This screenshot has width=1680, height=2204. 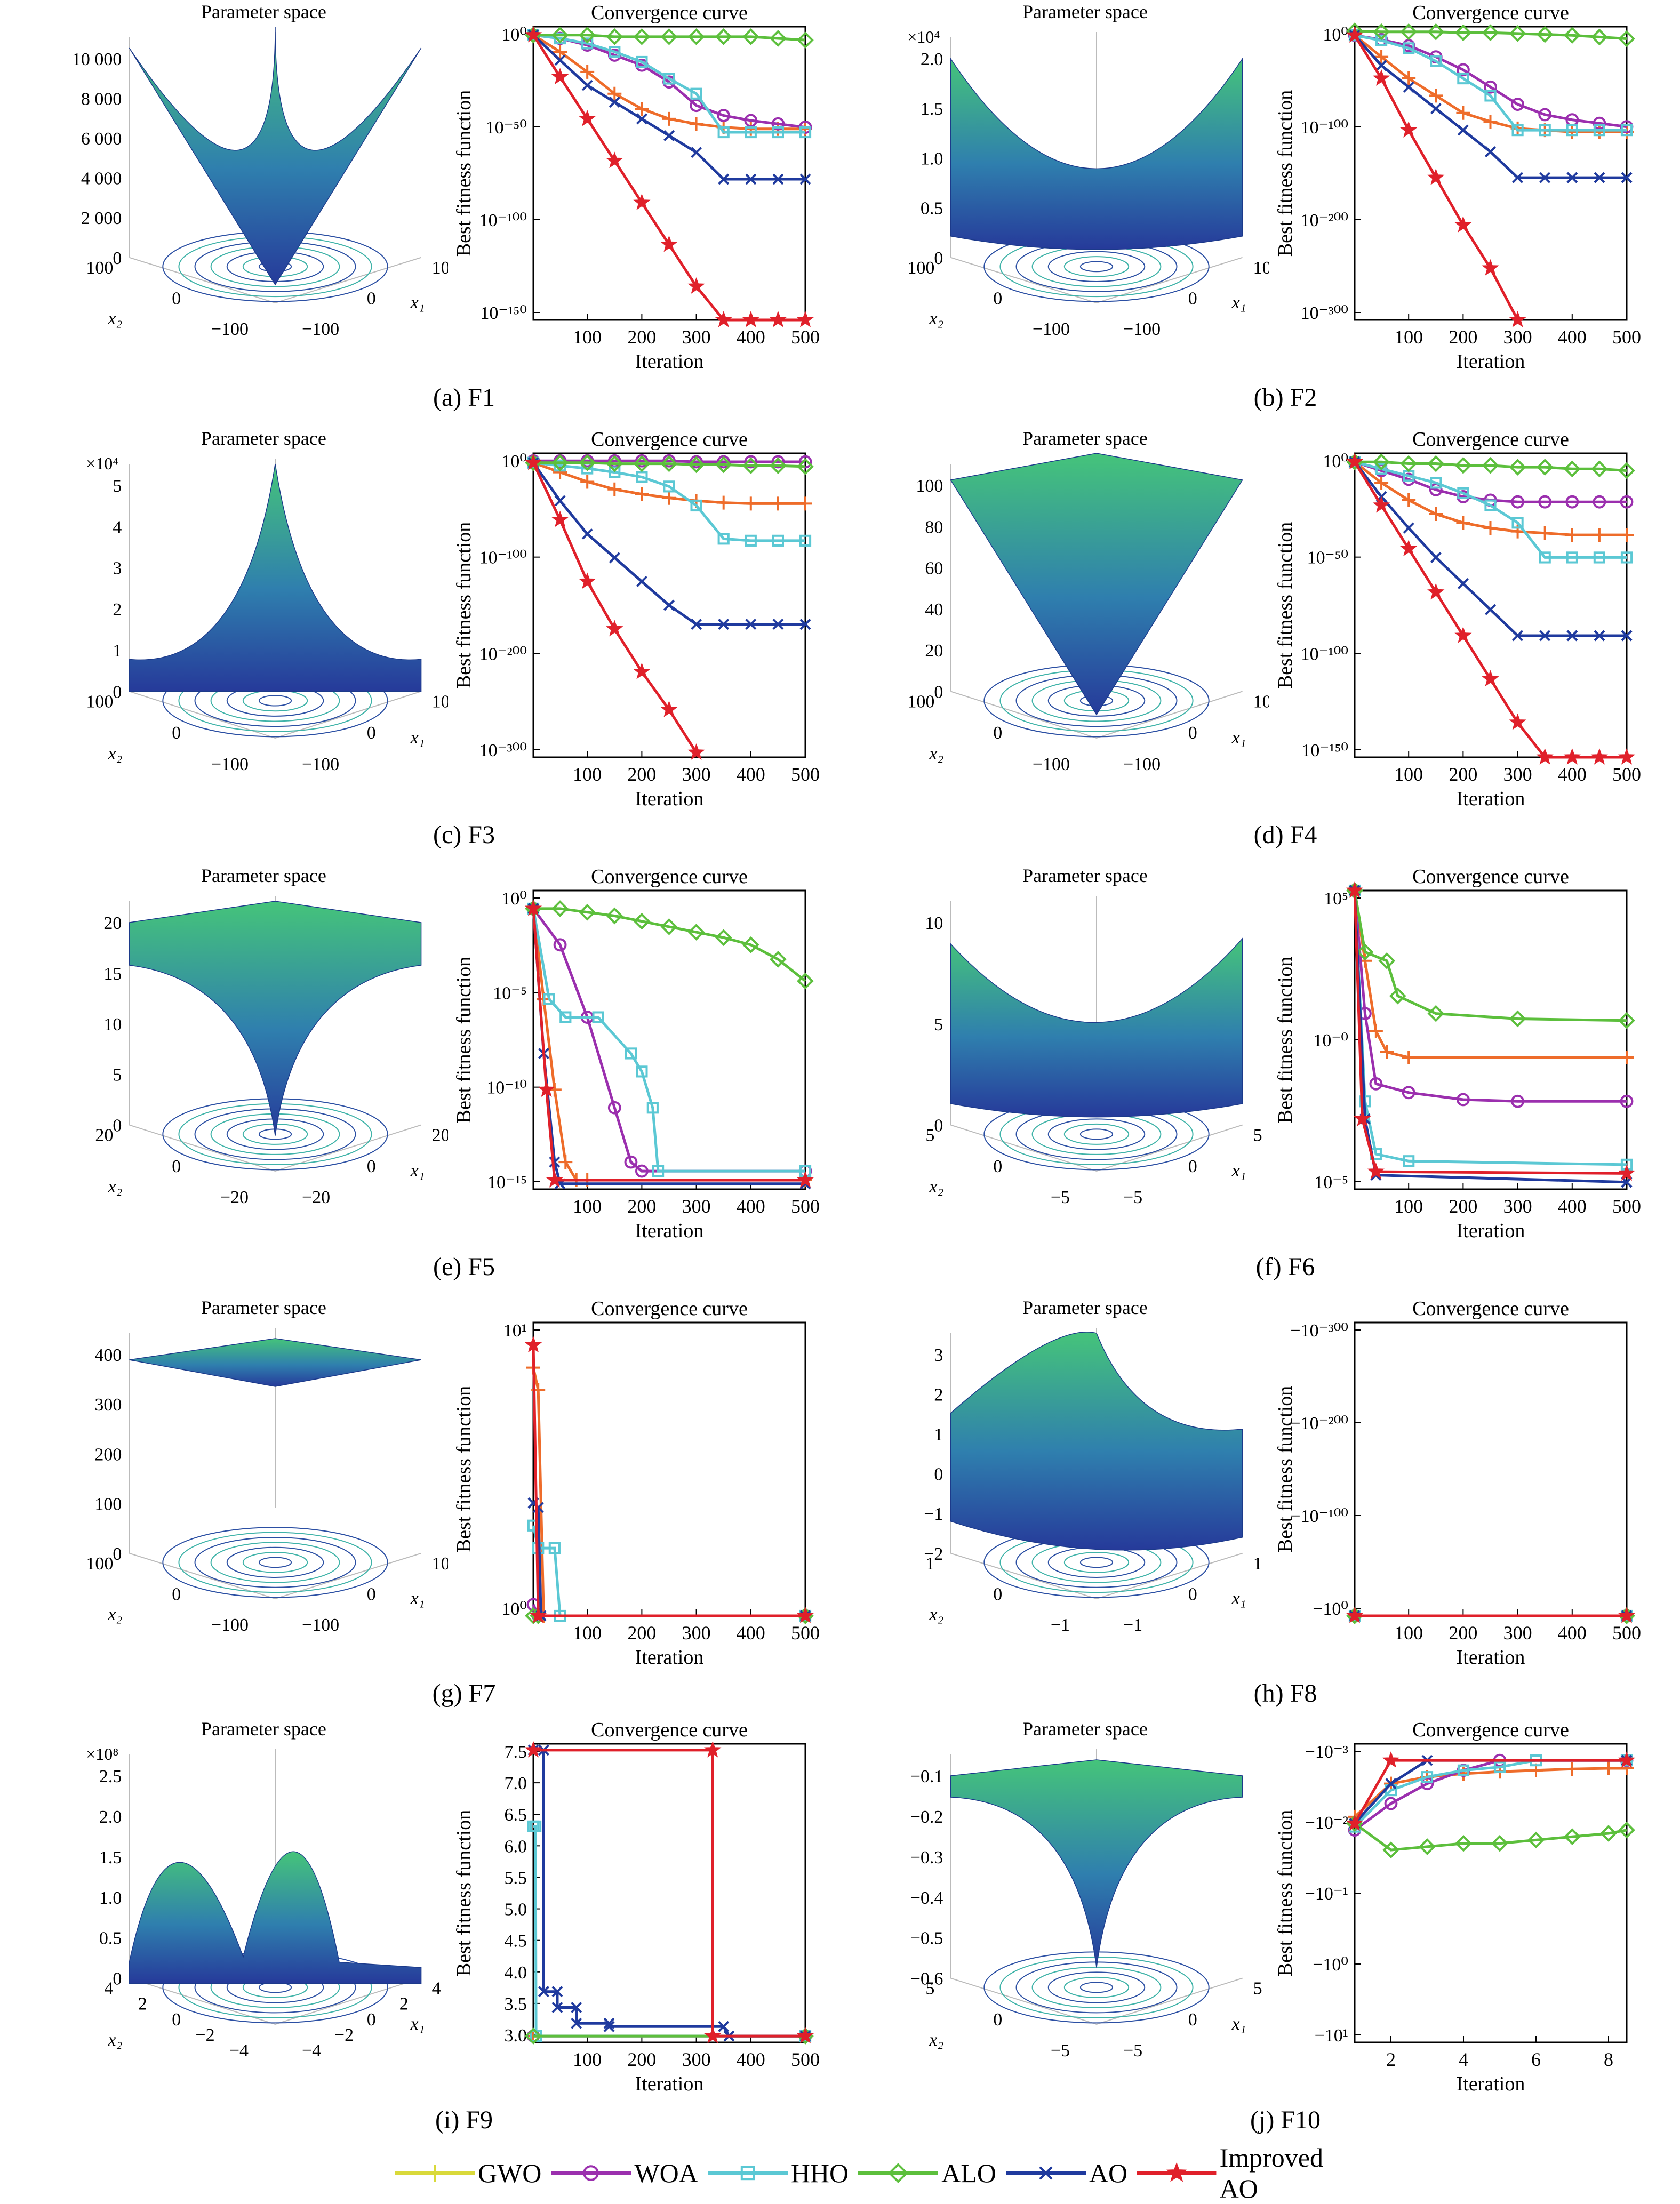 What do you see at coordinates (110, 1817) in the screenshot?
I see `z-tick-label: 2.0` at bounding box center [110, 1817].